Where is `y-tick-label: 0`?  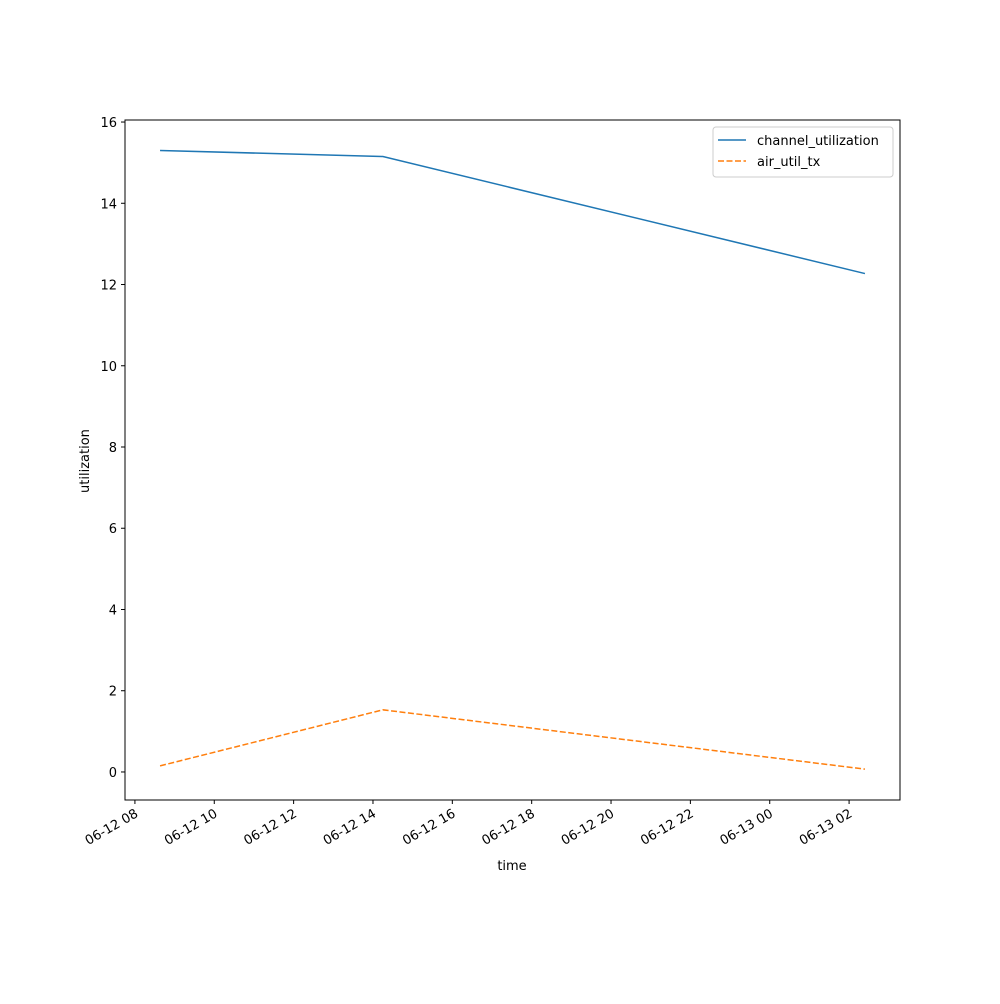
y-tick-label: 0 is located at coordinates (113, 773).